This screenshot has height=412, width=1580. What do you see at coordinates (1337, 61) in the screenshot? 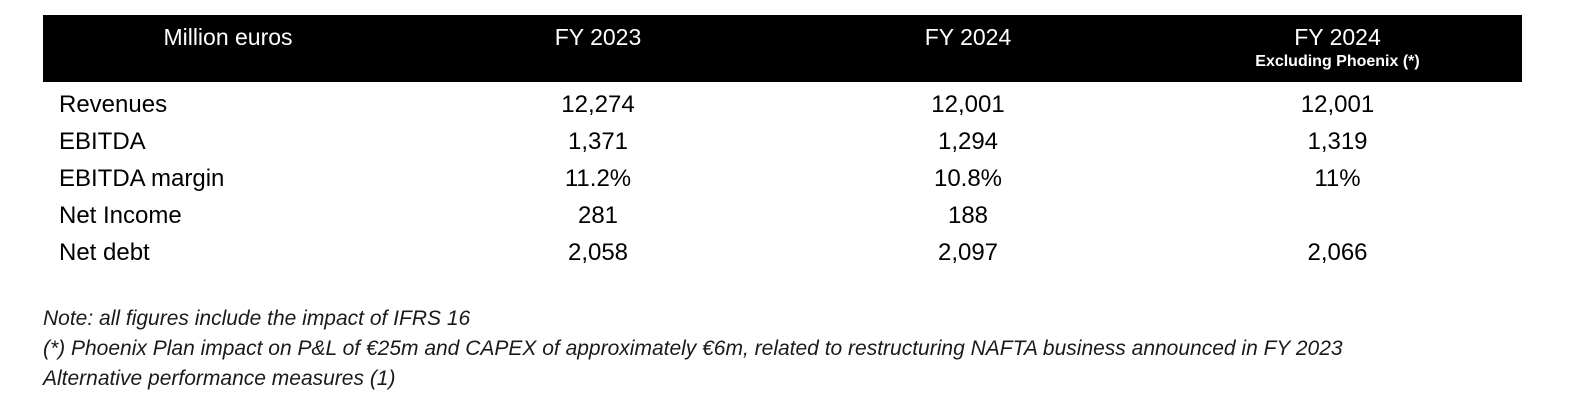
I see `header-sublabel: Excluding Phoenix (*)` at bounding box center [1337, 61].